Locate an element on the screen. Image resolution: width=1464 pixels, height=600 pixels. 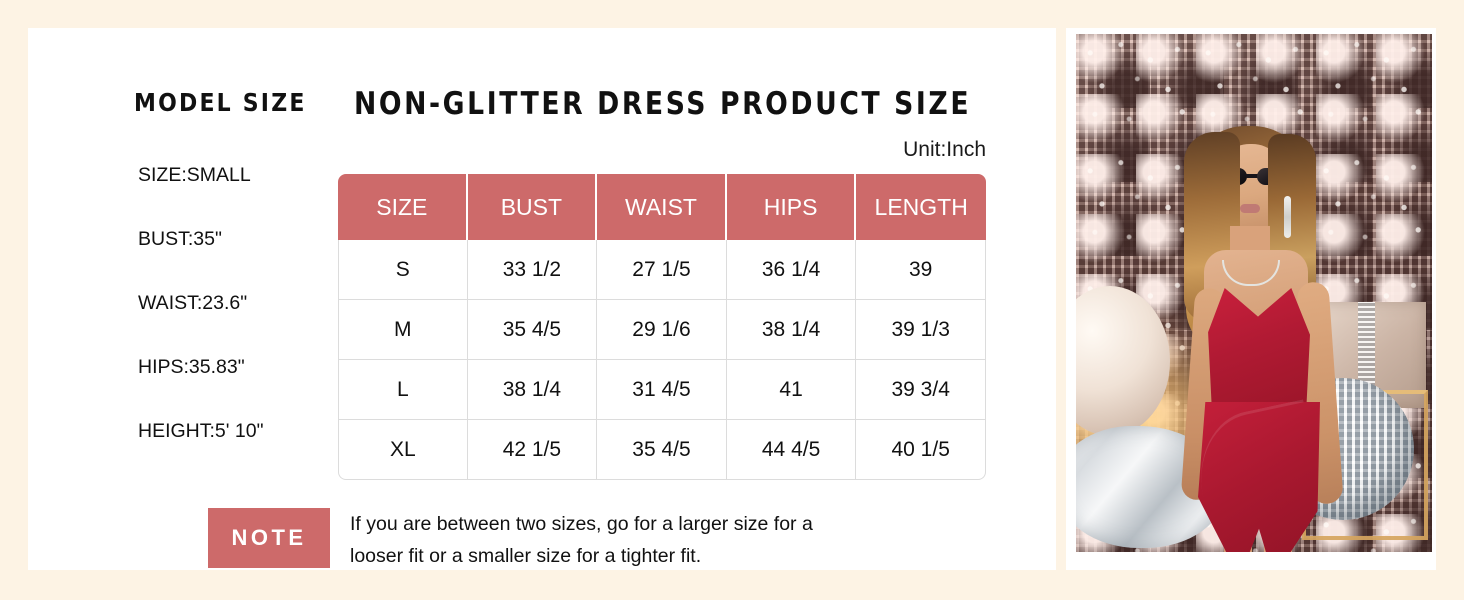
cell-bust: 33 1/2 is located at coordinates (532, 270).